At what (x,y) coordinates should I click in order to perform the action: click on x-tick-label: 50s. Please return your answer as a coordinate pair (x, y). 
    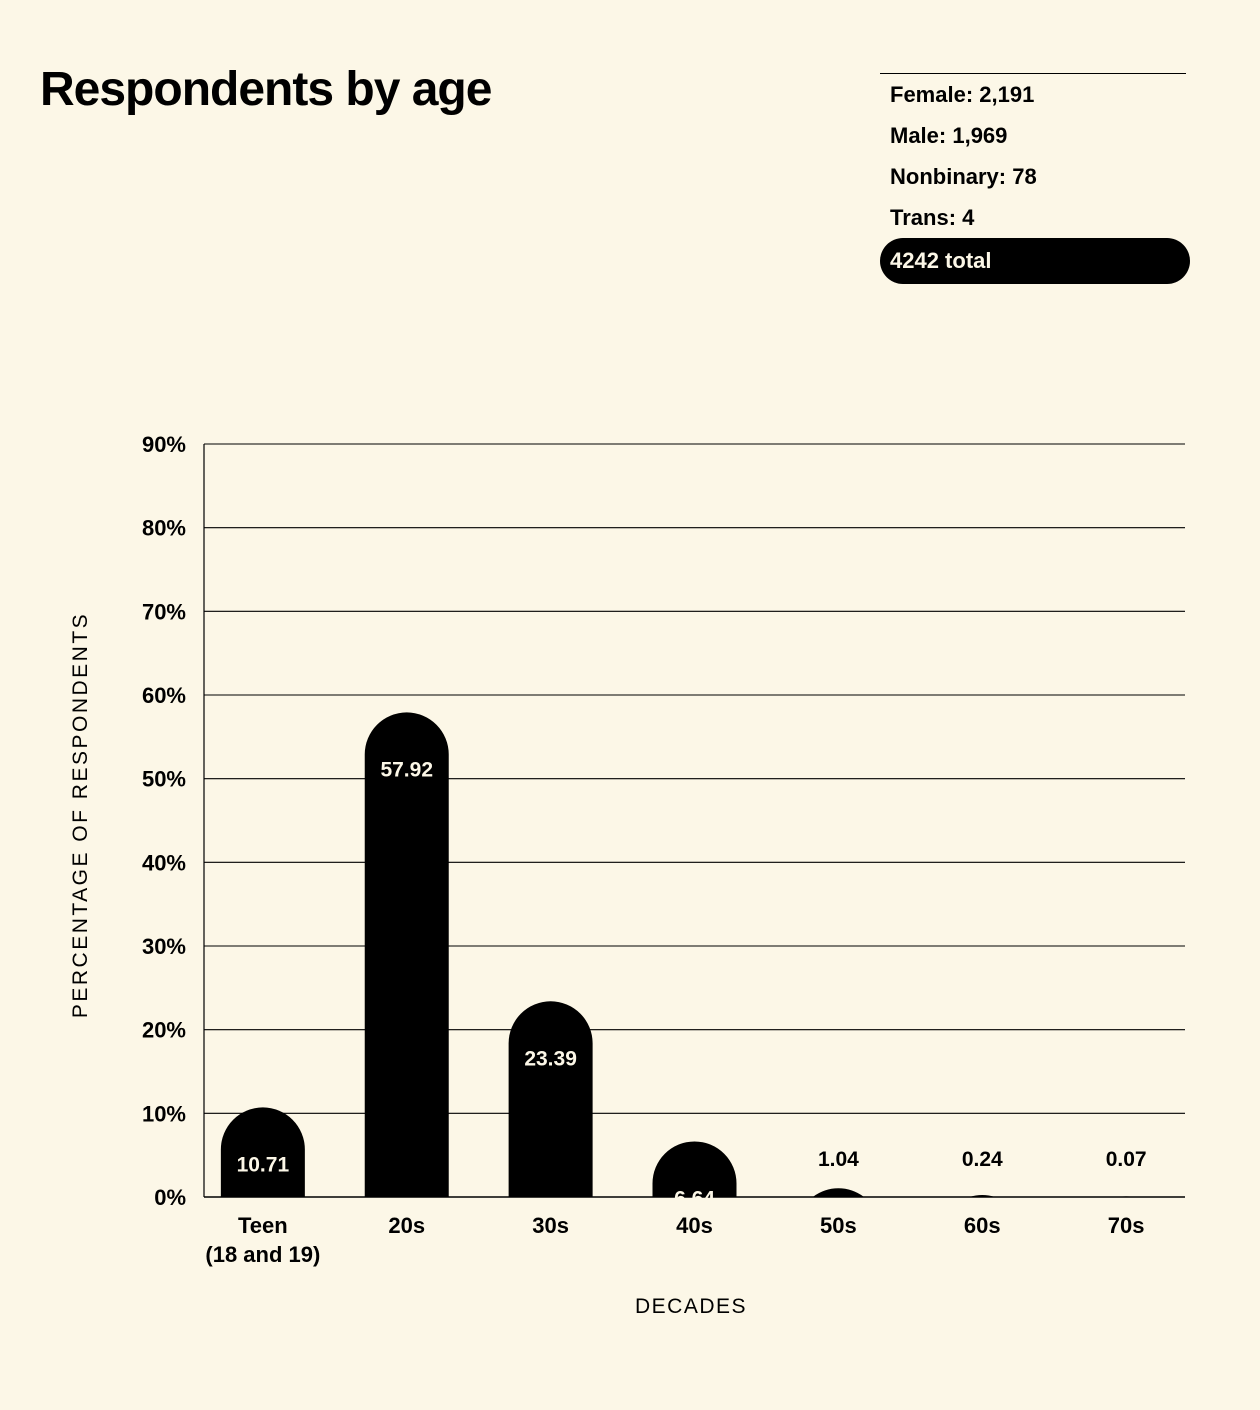
    Looking at the image, I should click on (838, 1225).